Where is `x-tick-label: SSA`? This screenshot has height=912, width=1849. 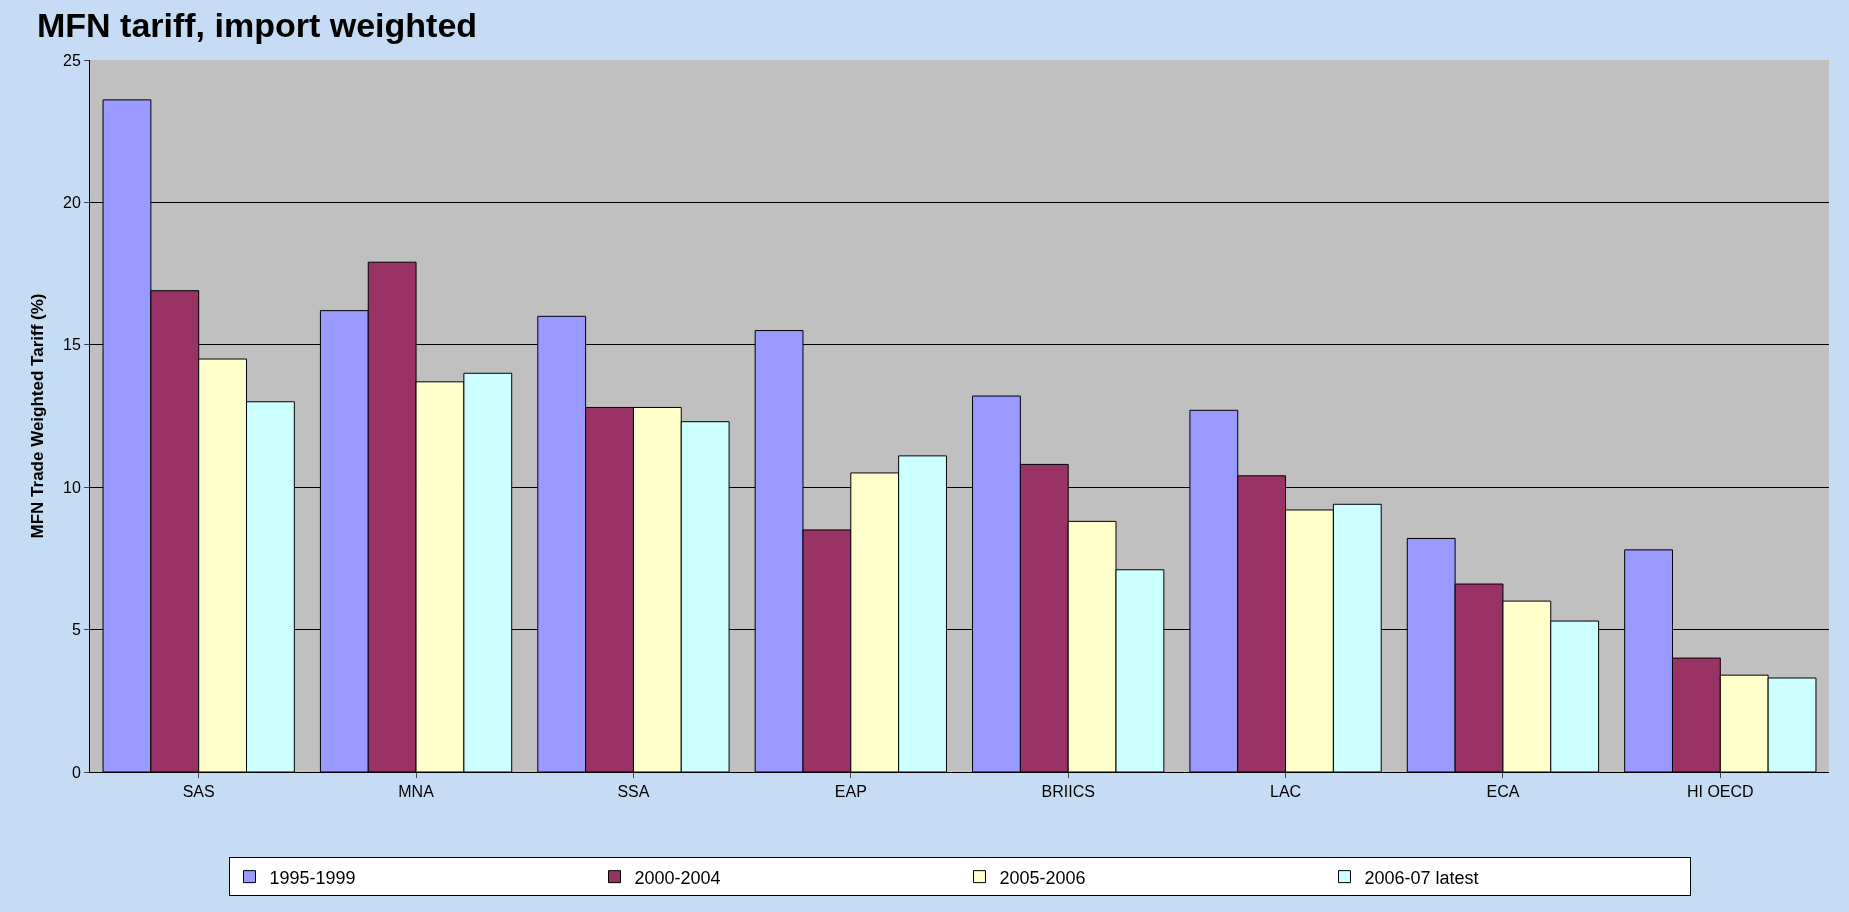
x-tick-label: SSA is located at coordinates (633, 792).